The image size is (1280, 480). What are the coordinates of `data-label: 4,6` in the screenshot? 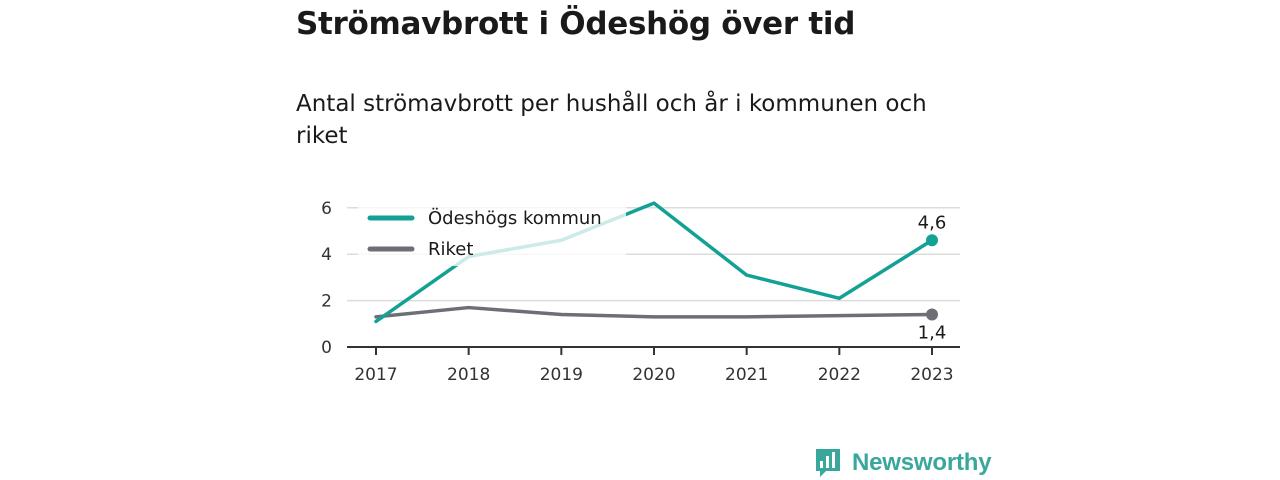 It's located at (932, 222).